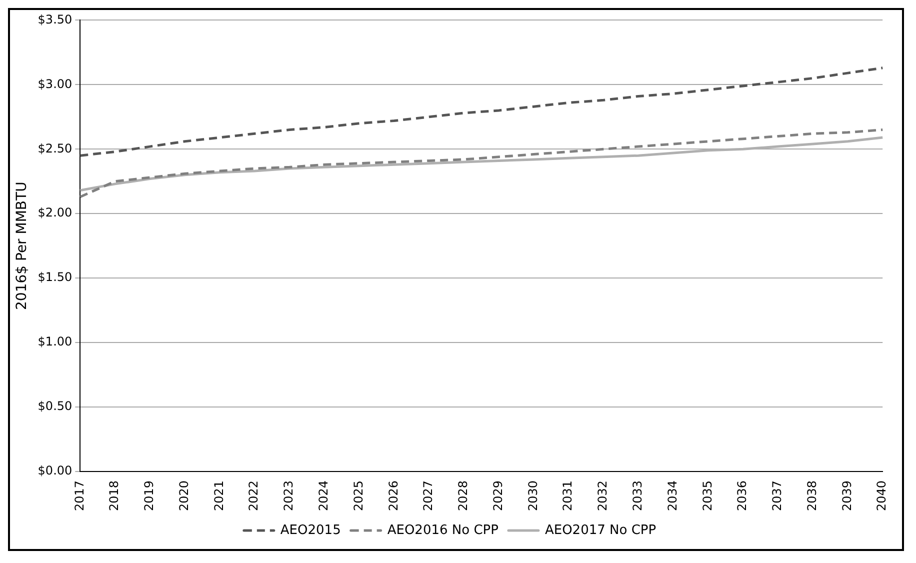  I want to click on y-tick-label: $3.50, so click(55, 19).